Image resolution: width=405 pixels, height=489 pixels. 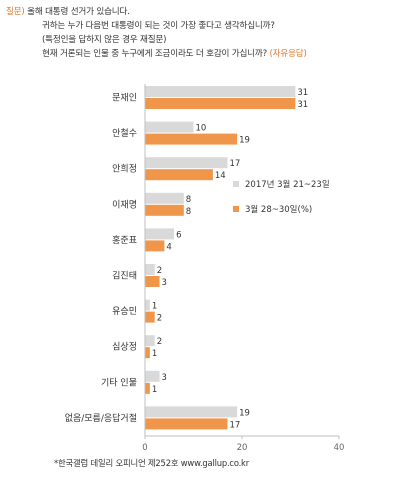 I want to click on category-label: 김진태, so click(x=124, y=276).